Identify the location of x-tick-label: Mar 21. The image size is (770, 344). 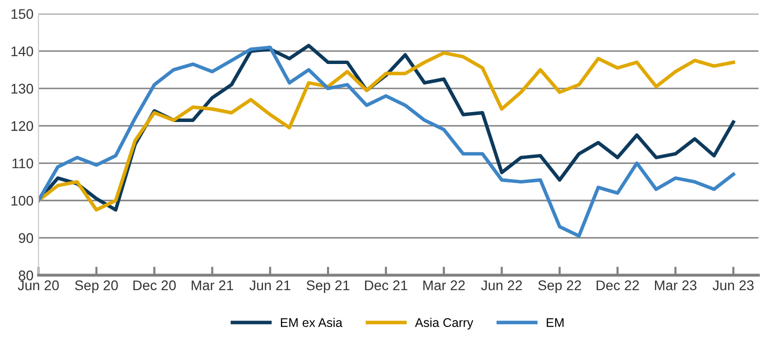
(213, 285).